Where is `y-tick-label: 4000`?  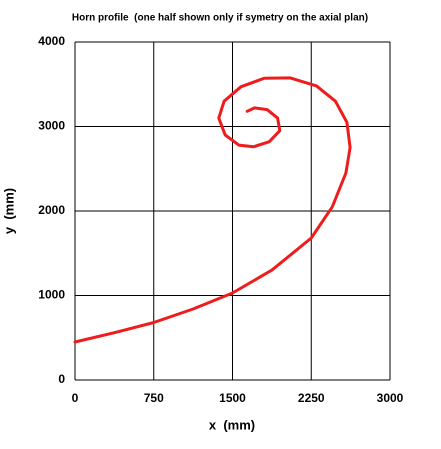 y-tick-label: 4000 is located at coordinates (51, 41).